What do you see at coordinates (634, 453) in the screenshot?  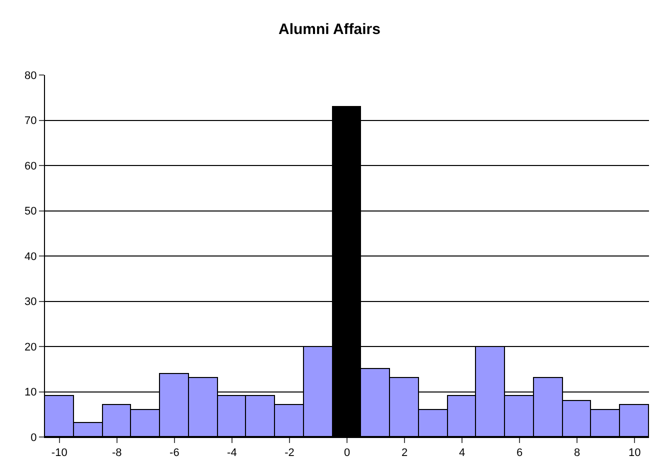 I see `x-tick-label: 10` at bounding box center [634, 453].